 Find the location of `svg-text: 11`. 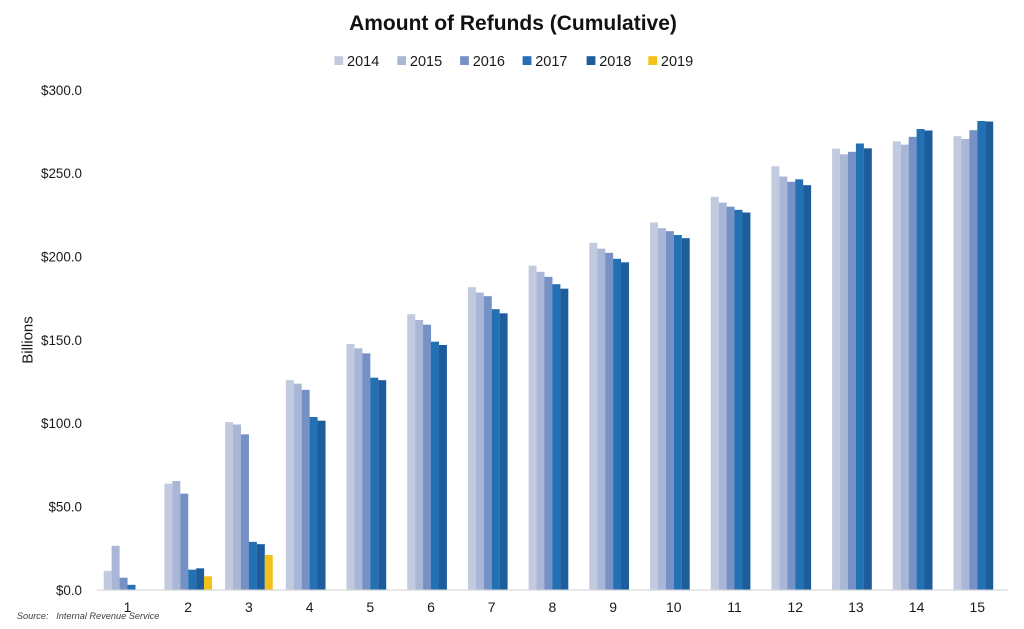

svg-text: 11 is located at coordinates (734, 607).